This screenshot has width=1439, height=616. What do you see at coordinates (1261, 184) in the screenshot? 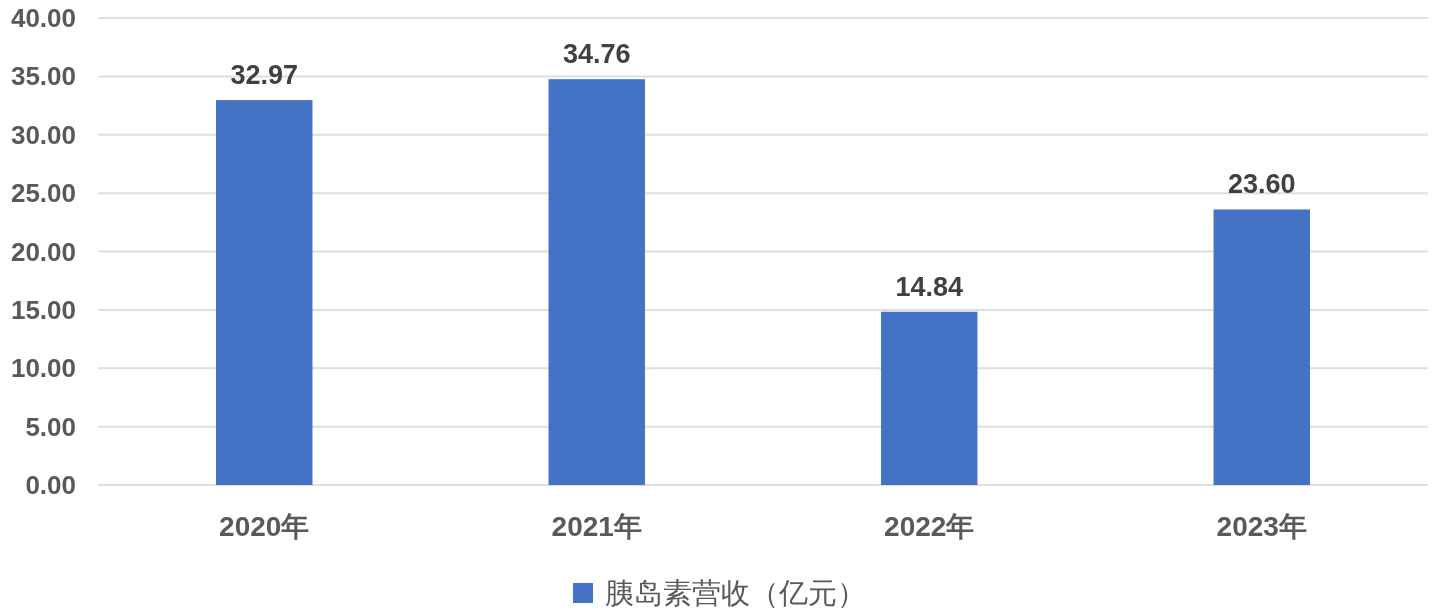
I see `data-label: 23.60` at bounding box center [1261, 184].